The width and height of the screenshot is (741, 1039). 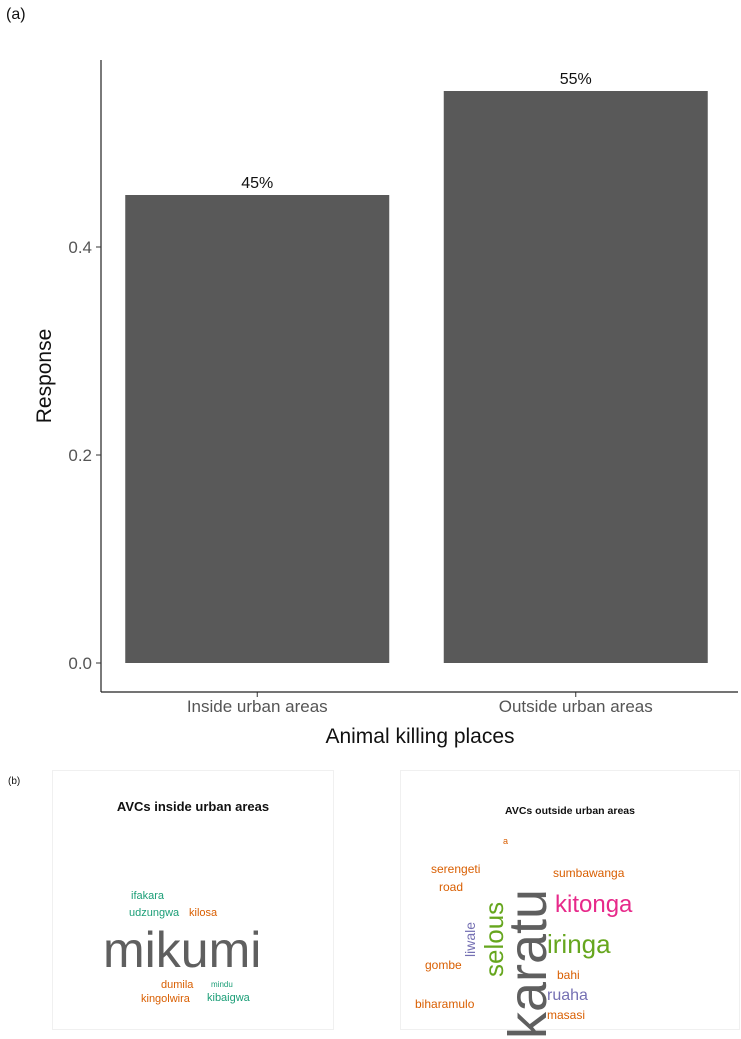 What do you see at coordinates (228, 998) in the screenshot?
I see `word-kibaigwa: kibaigwa` at bounding box center [228, 998].